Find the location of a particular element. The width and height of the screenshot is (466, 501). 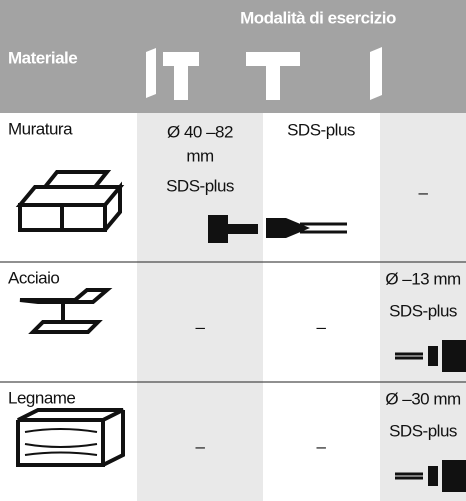

cell-text: Ø –13 mm is located at coordinates (423, 278).